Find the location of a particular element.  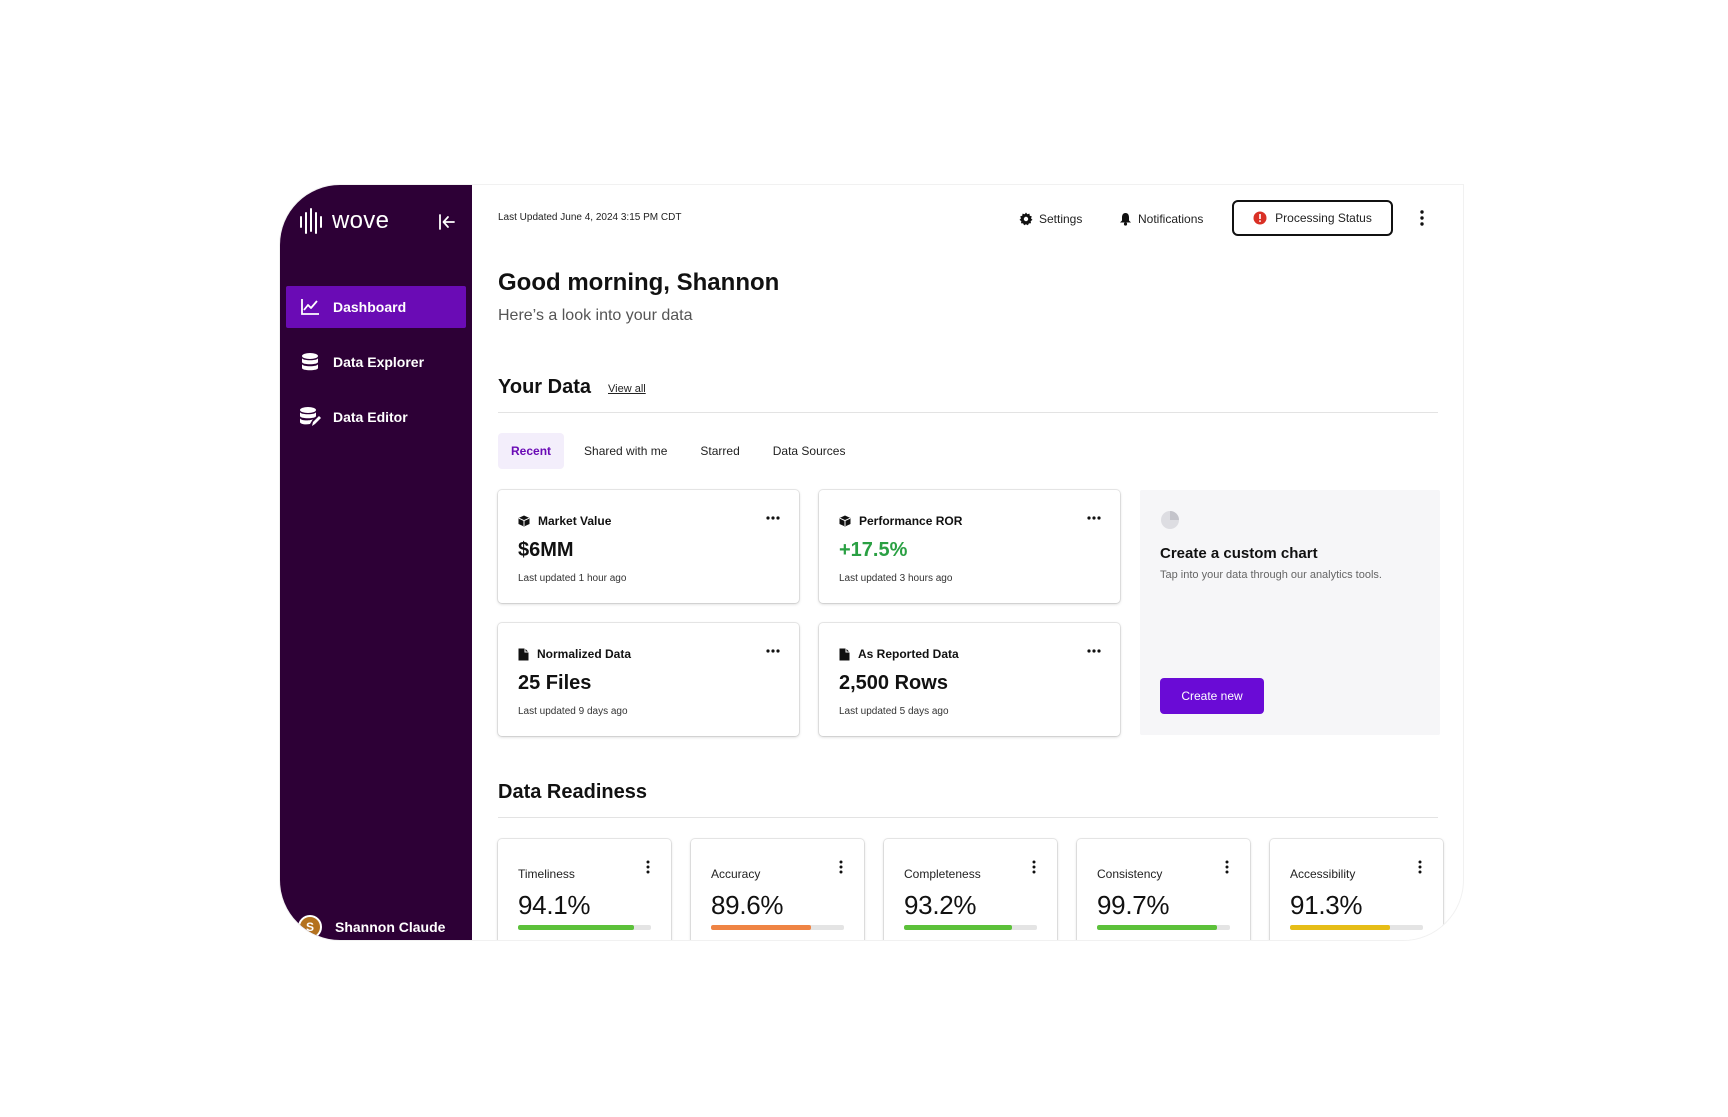

card-title: Performance ROR is located at coordinates (911, 521).